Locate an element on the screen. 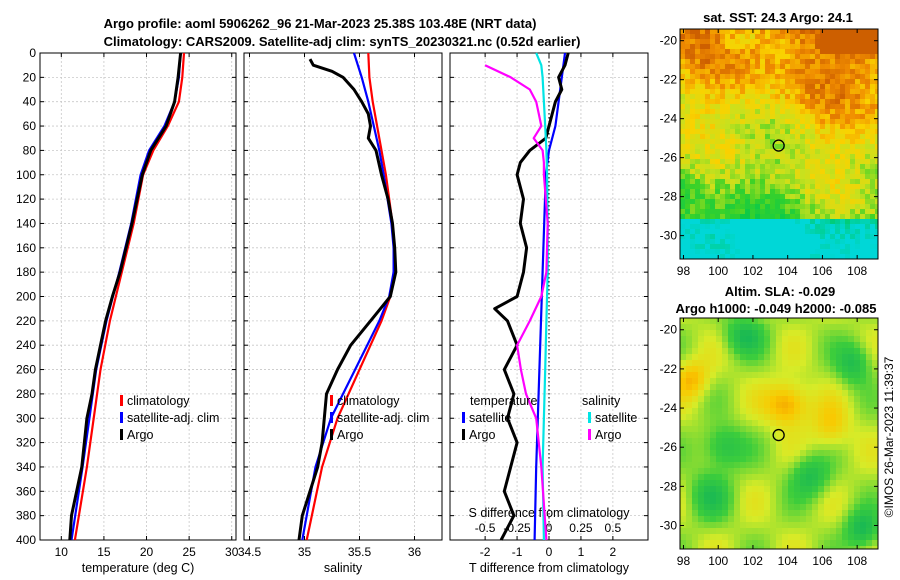  depth-tick-label: 400 is located at coordinates (26, 540).